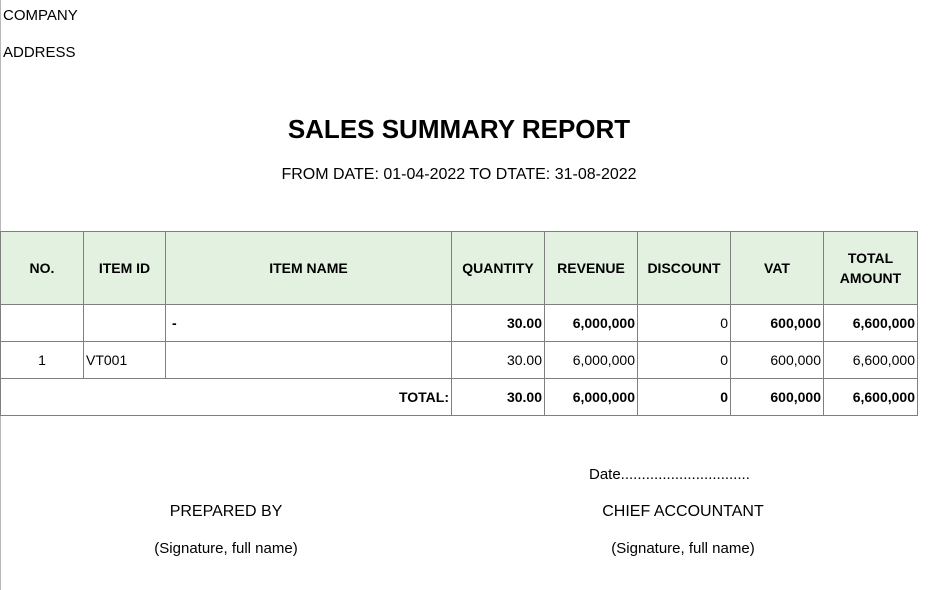  Describe the element at coordinates (870, 397) in the screenshot. I see `total-amount: 6,600,000` at that location.